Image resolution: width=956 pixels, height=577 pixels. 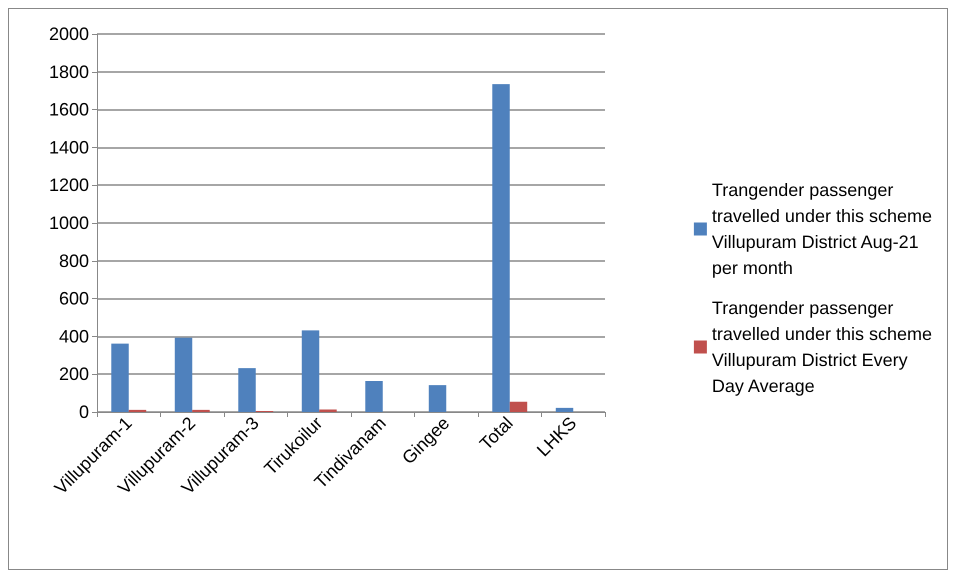 I want to click on y-tick-label: 0, so click(x=83, y=412).